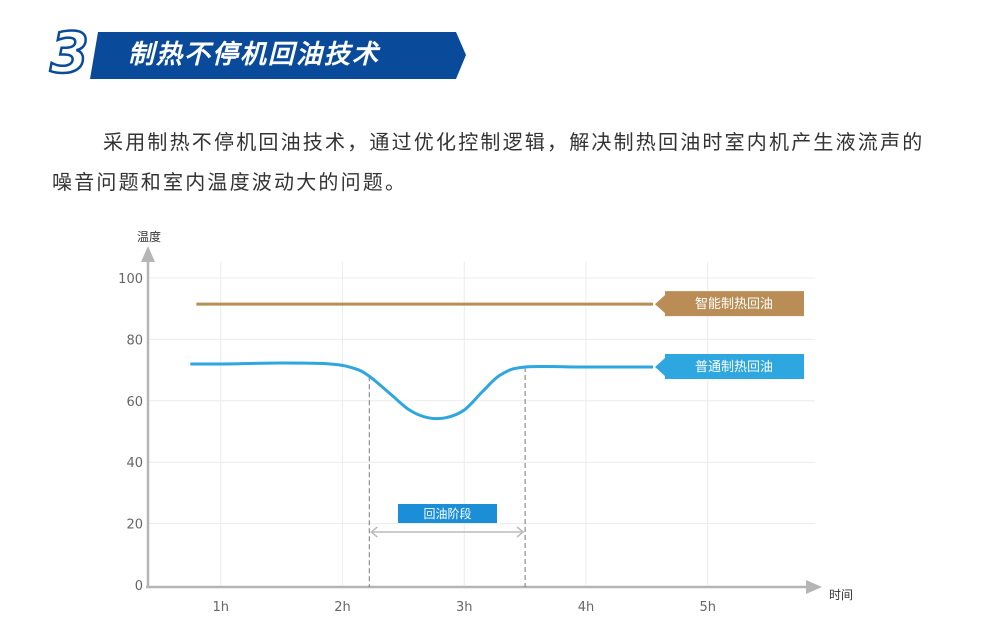 Image resolution: width=990 pixels, height=632 pixels. I want to click on y-tick-label: 40, so click(134, 463).